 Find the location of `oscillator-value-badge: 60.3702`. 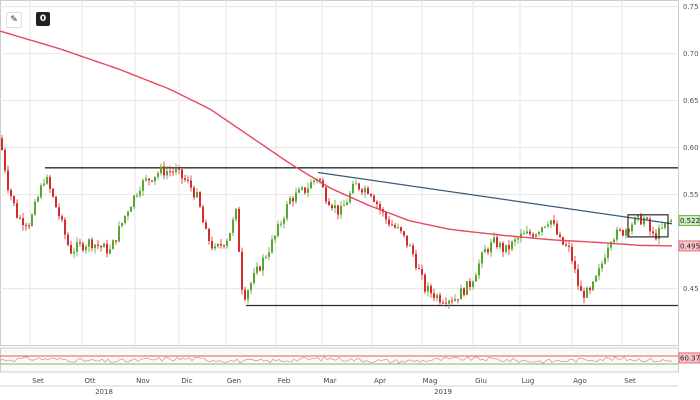

oscillator-value-badge: 60.3702 is located at coordinates (690, 358).